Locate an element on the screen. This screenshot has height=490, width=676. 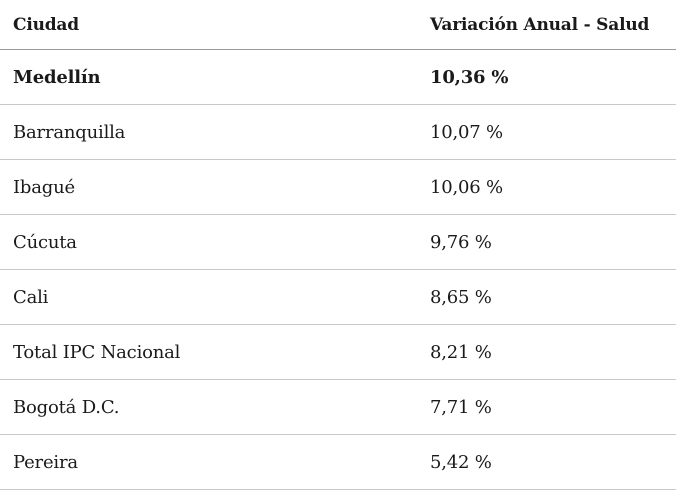
variation-cell: 5,42 % is located at coordinates (461, 462).